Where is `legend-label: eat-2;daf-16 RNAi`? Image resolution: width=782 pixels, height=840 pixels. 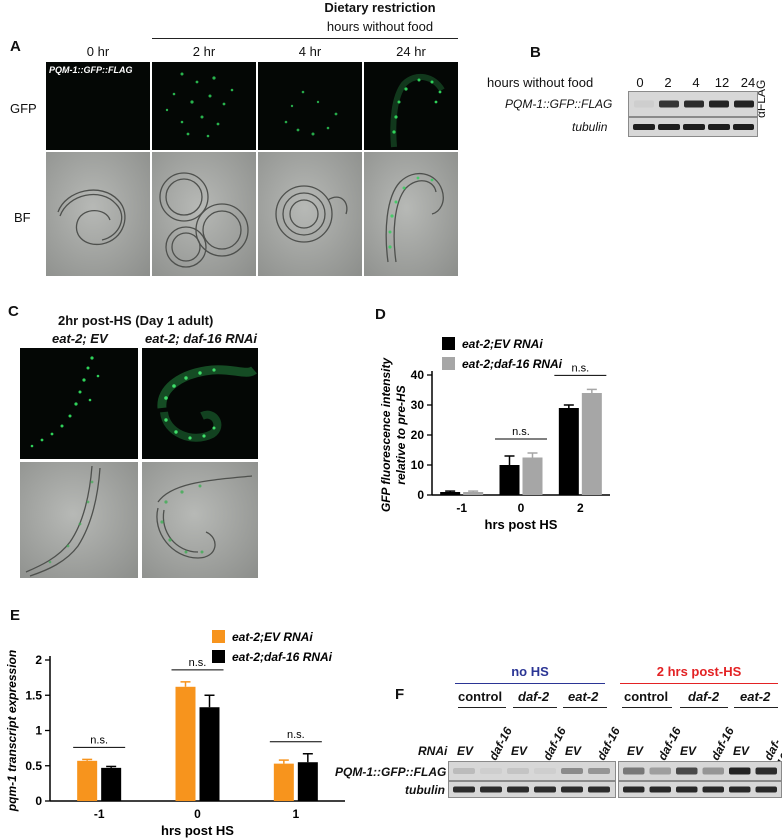 legend-label: eat-2;daf-16 RNAi is located at coordinates (512, 364).